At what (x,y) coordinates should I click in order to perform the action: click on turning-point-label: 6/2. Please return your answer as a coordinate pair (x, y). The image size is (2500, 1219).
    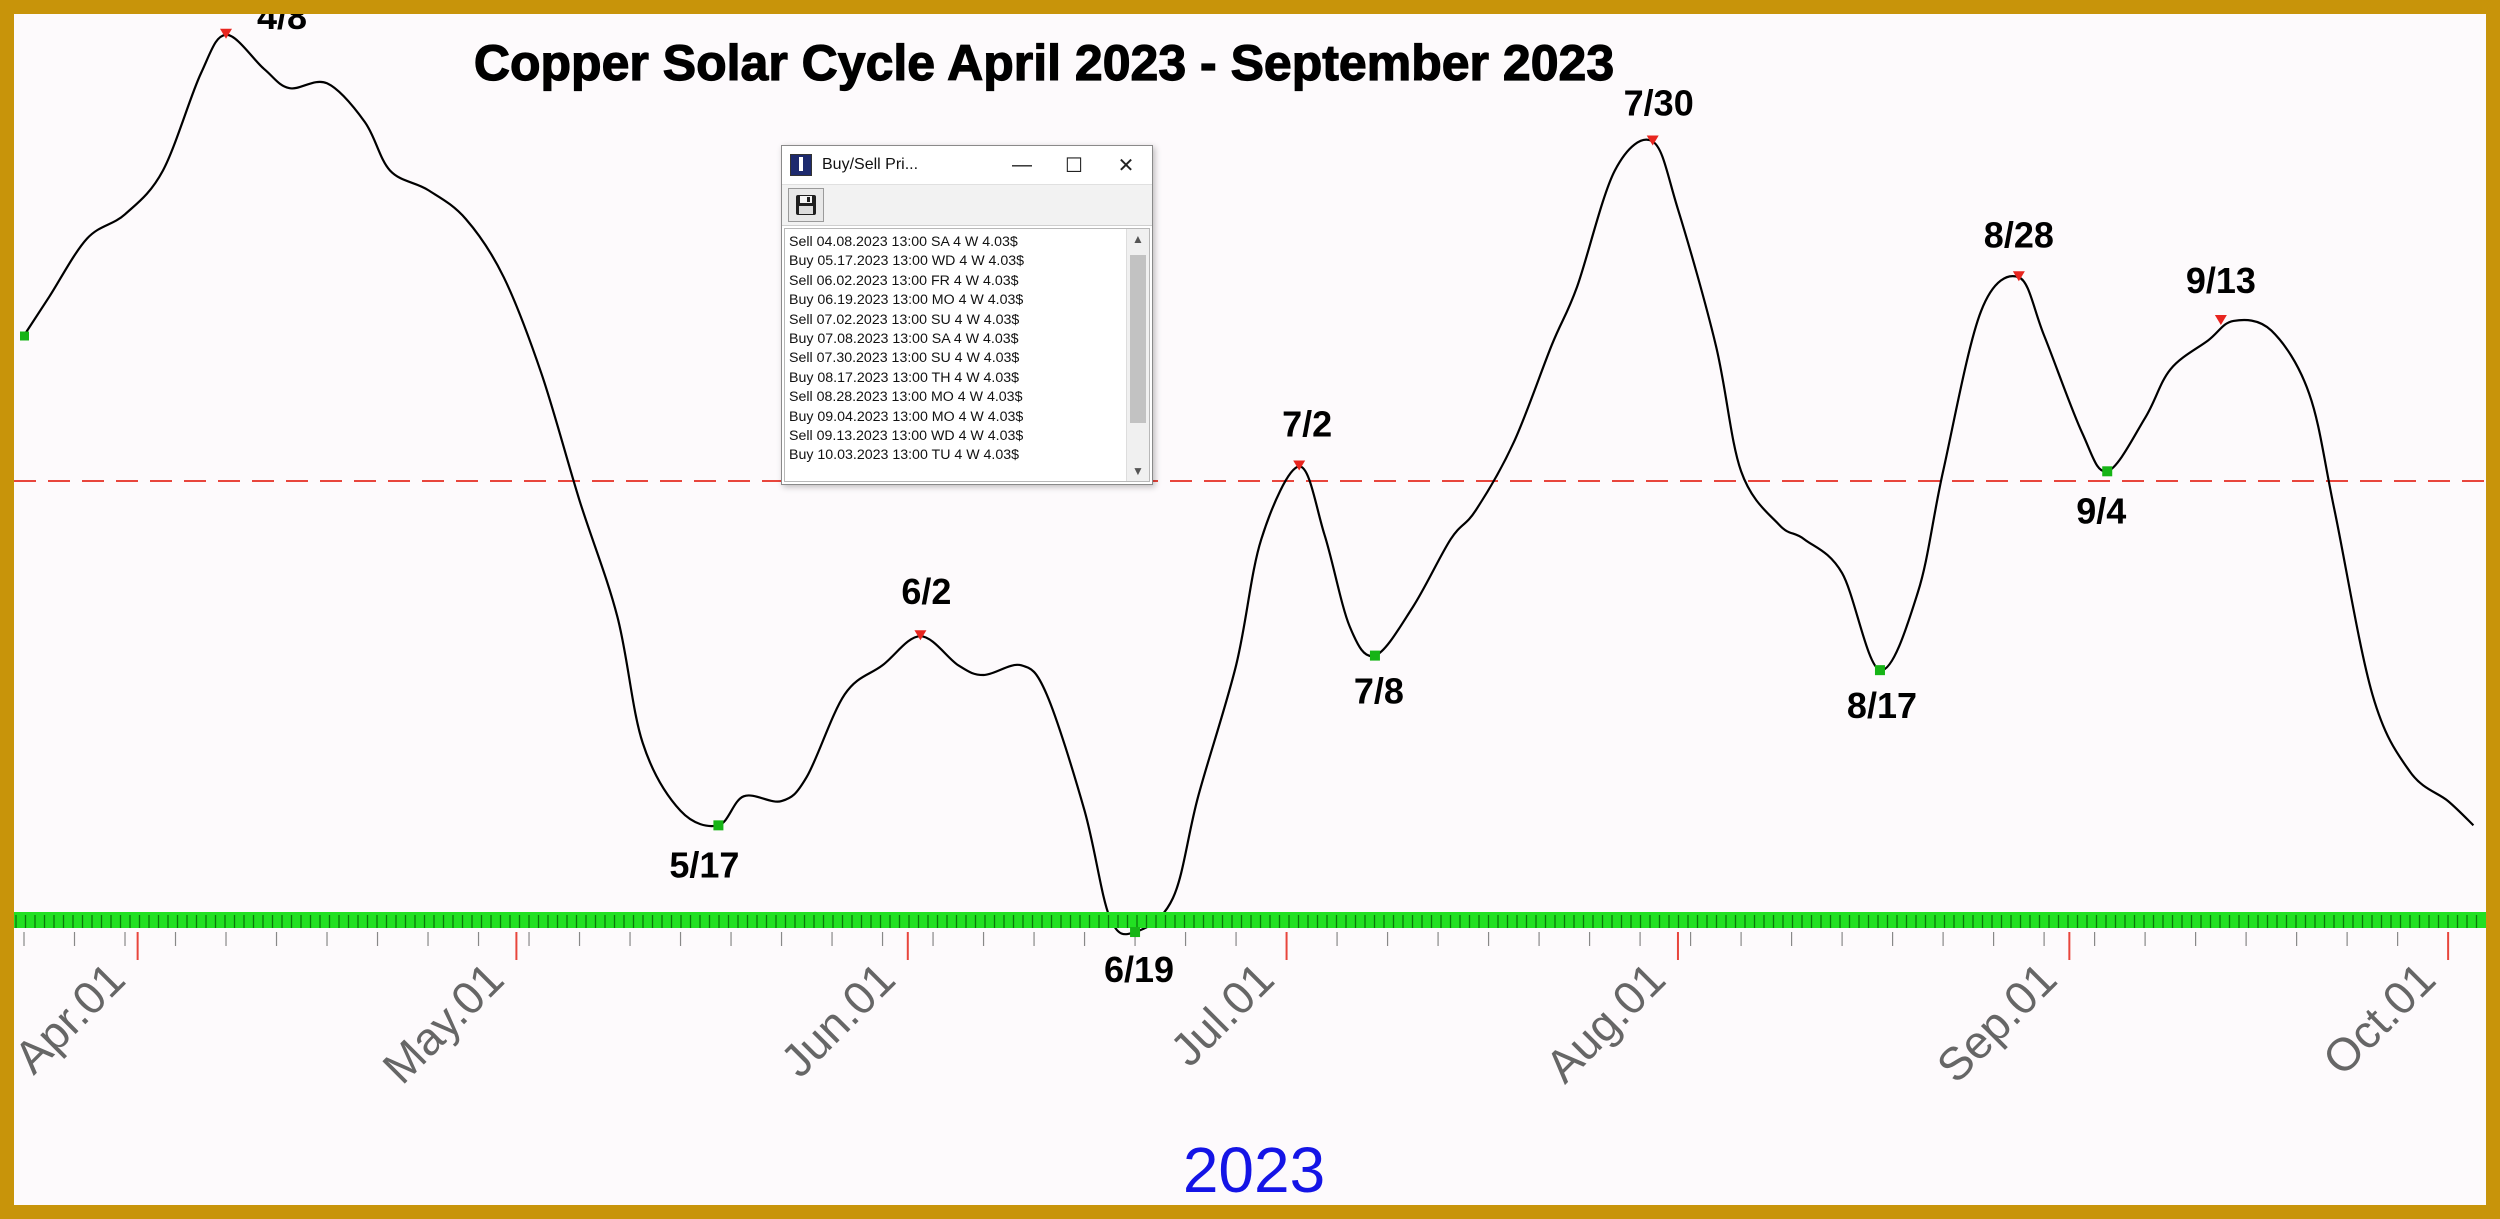
    Looking at the image, I should click on (926, 591).